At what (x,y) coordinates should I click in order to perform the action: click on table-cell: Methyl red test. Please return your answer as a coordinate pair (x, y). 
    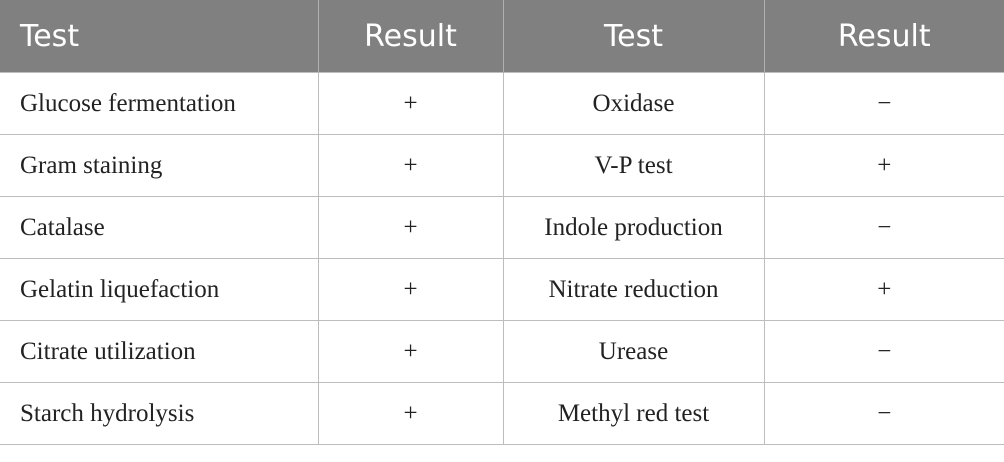
    Looking at the image, I should click on (633, 413).